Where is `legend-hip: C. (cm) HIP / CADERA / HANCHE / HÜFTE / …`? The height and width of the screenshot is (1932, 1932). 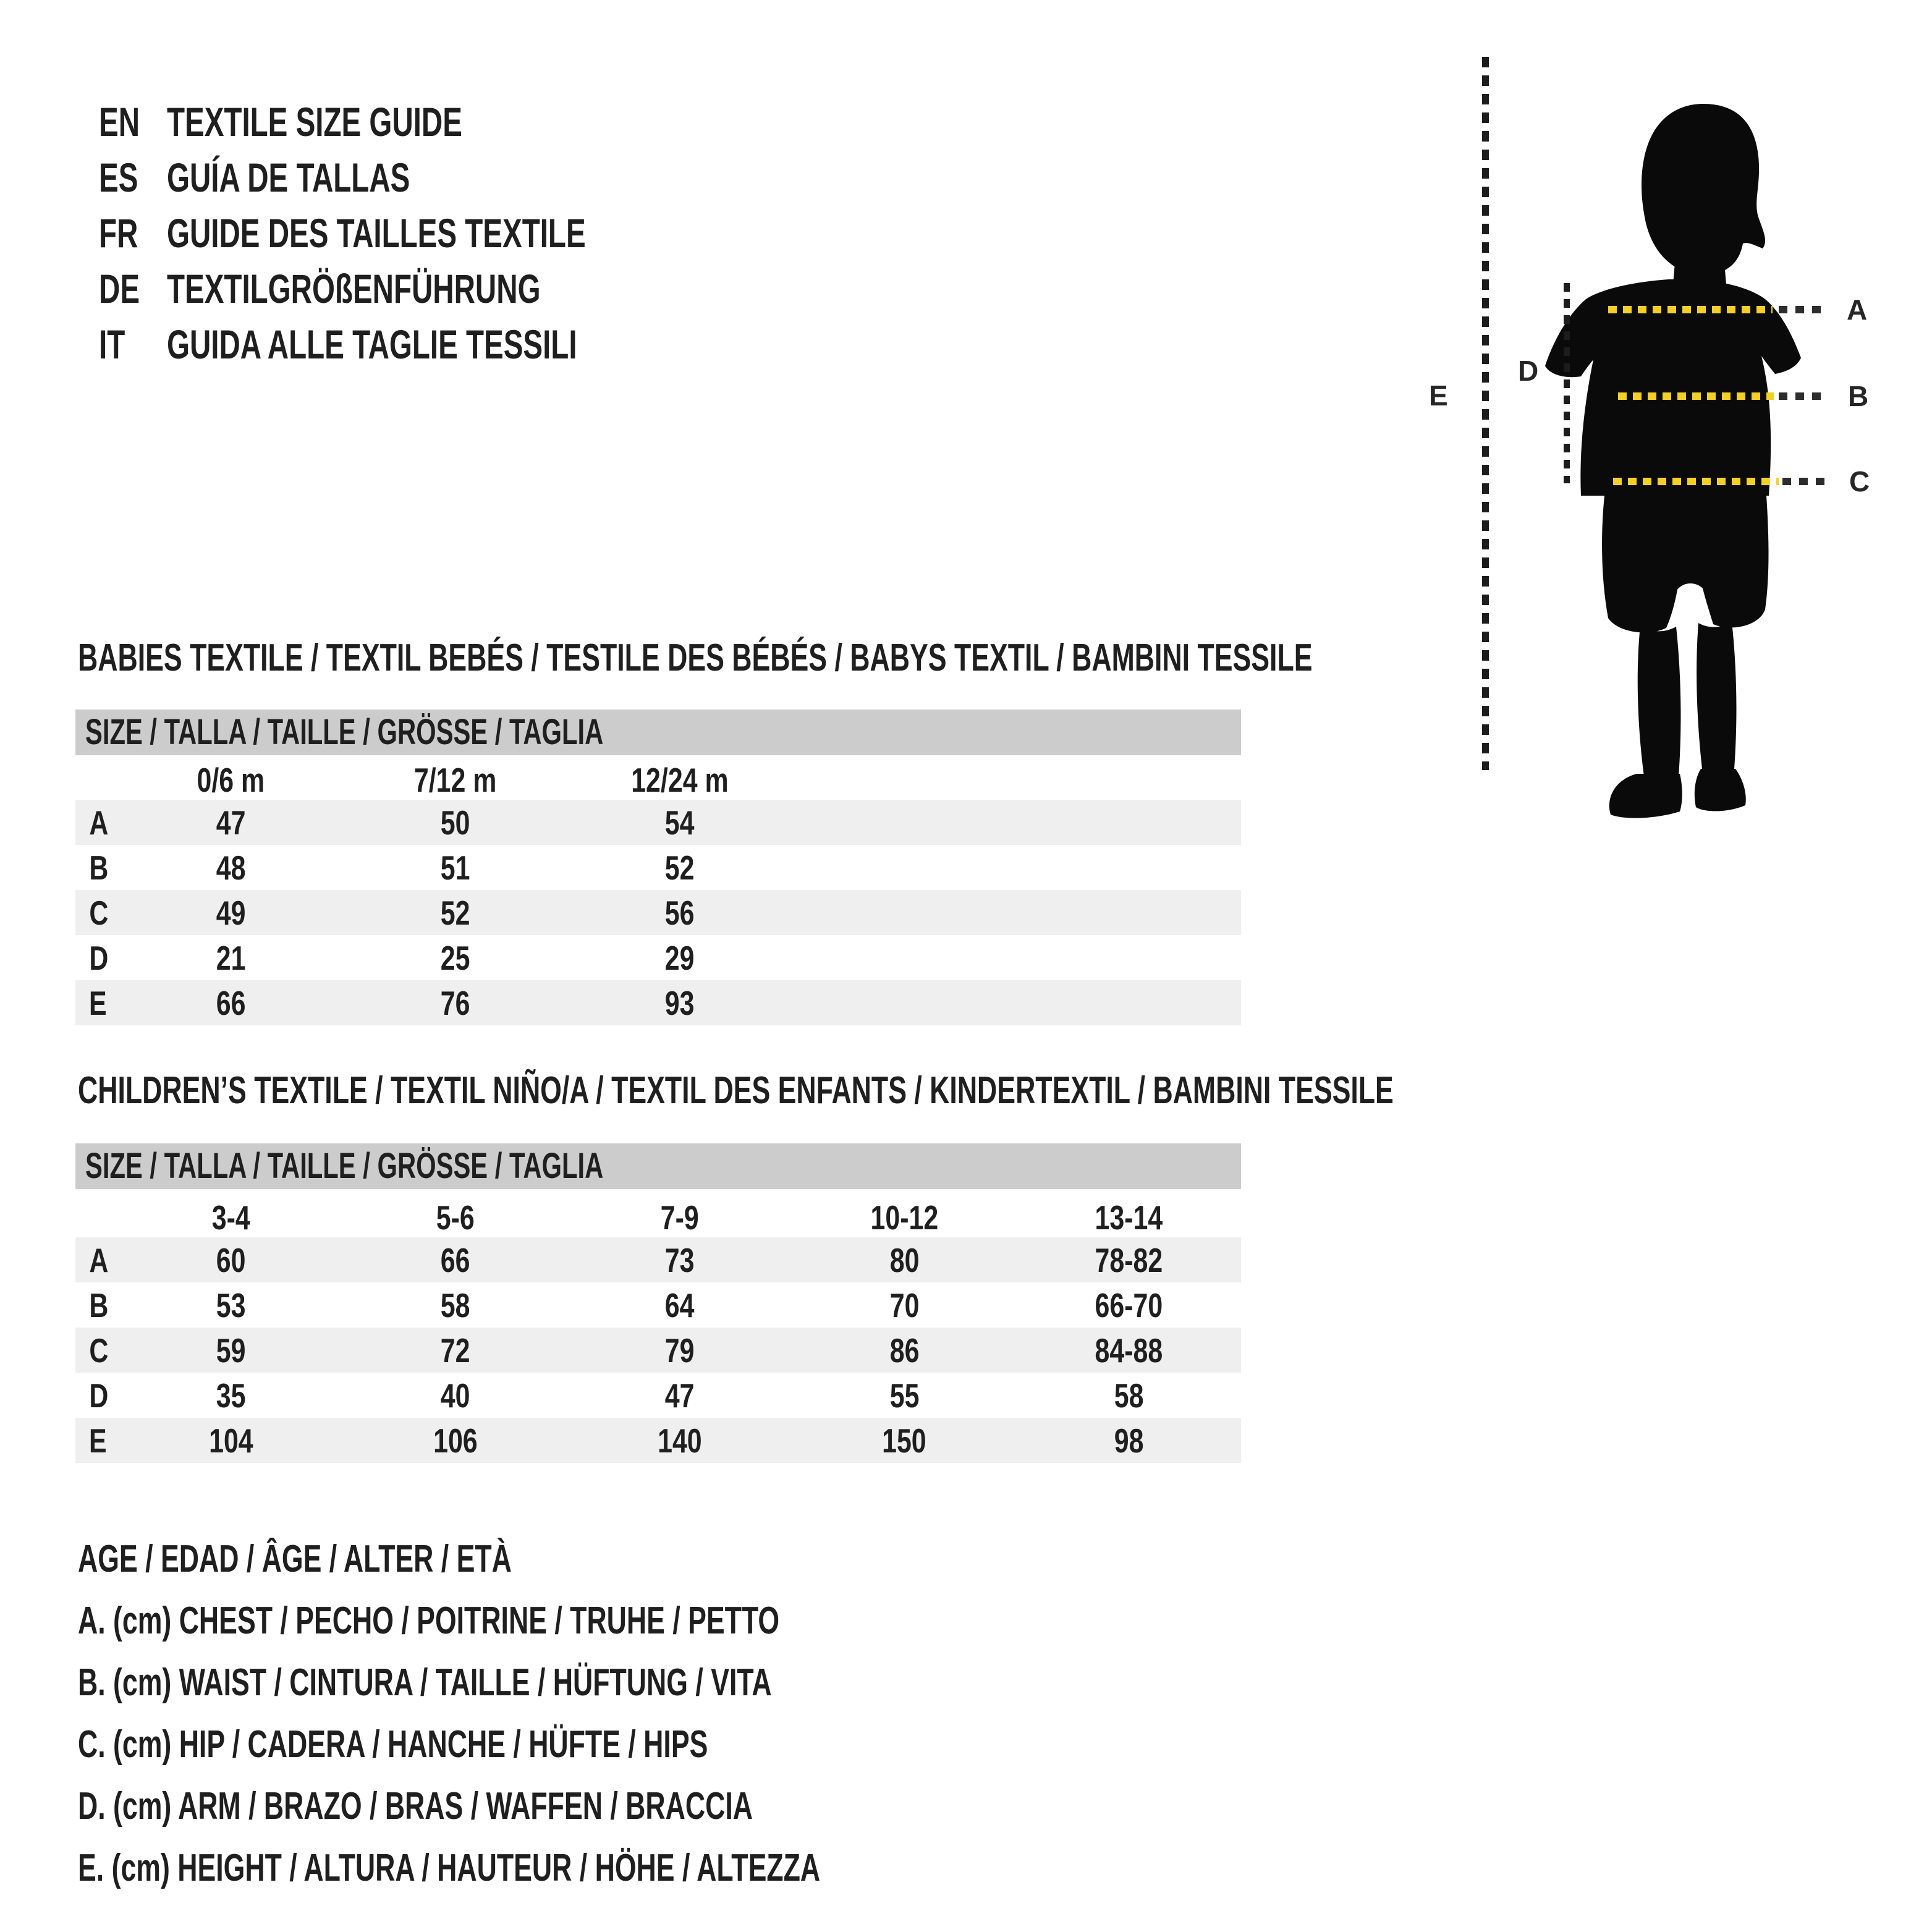
legend-hip: C. (cm) HIP / CADERA / HANCHE / HÜFTE / … is located at coordinates (393, 1744).